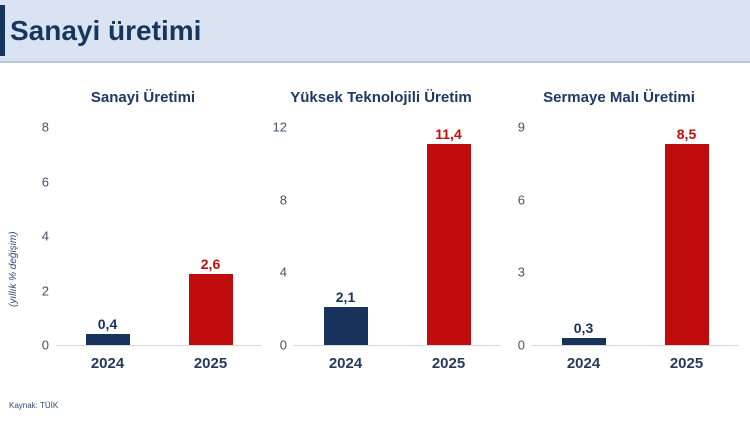 This screenshot has height=421, width=750. I want to click on header-accent-bar, so click(2, 30).